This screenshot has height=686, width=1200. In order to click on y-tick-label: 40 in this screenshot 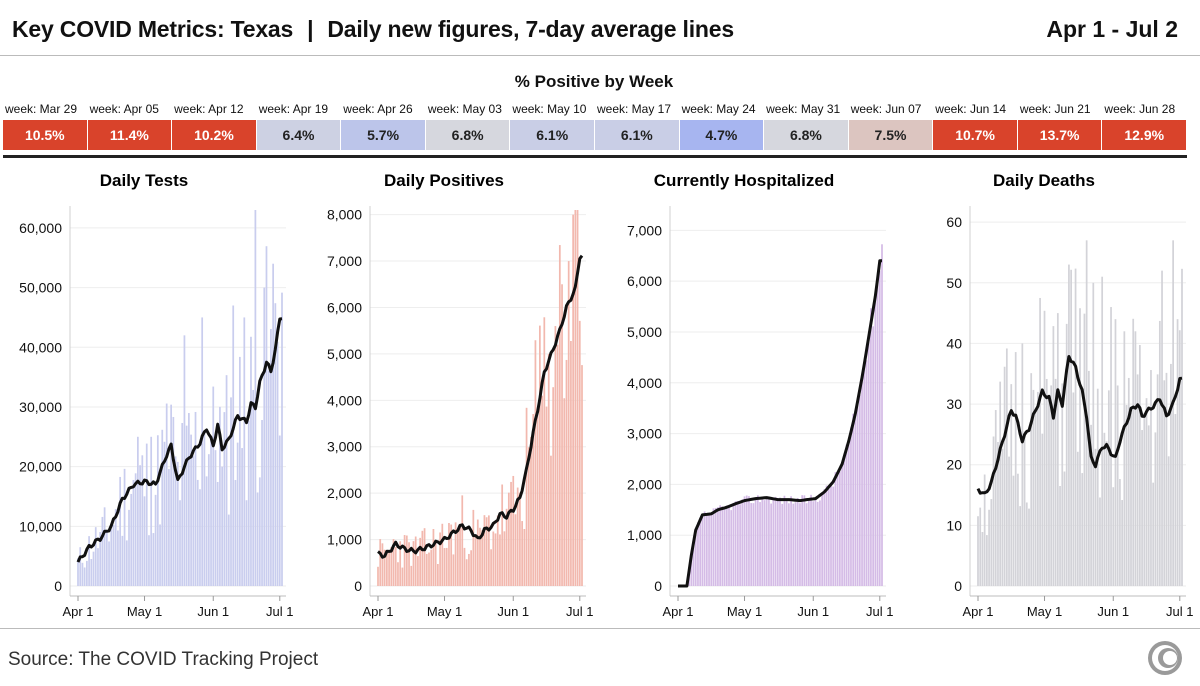, I will do `click(954, 343)`.